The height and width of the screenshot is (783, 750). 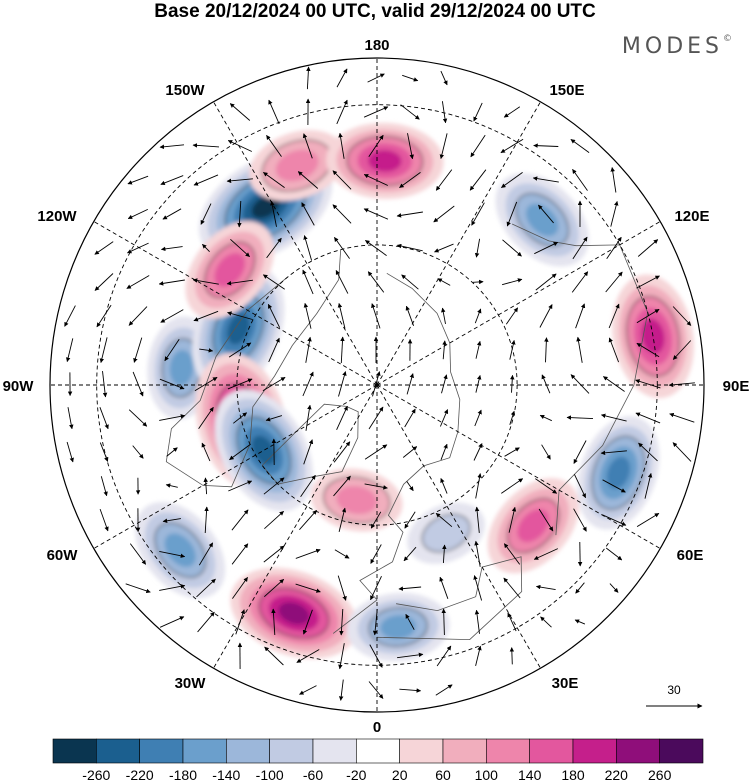 What do you see at coordinates (185, 90) in the screenshot?
I see `longitude-label-150w: 150W` at bounding box center [185, 90].